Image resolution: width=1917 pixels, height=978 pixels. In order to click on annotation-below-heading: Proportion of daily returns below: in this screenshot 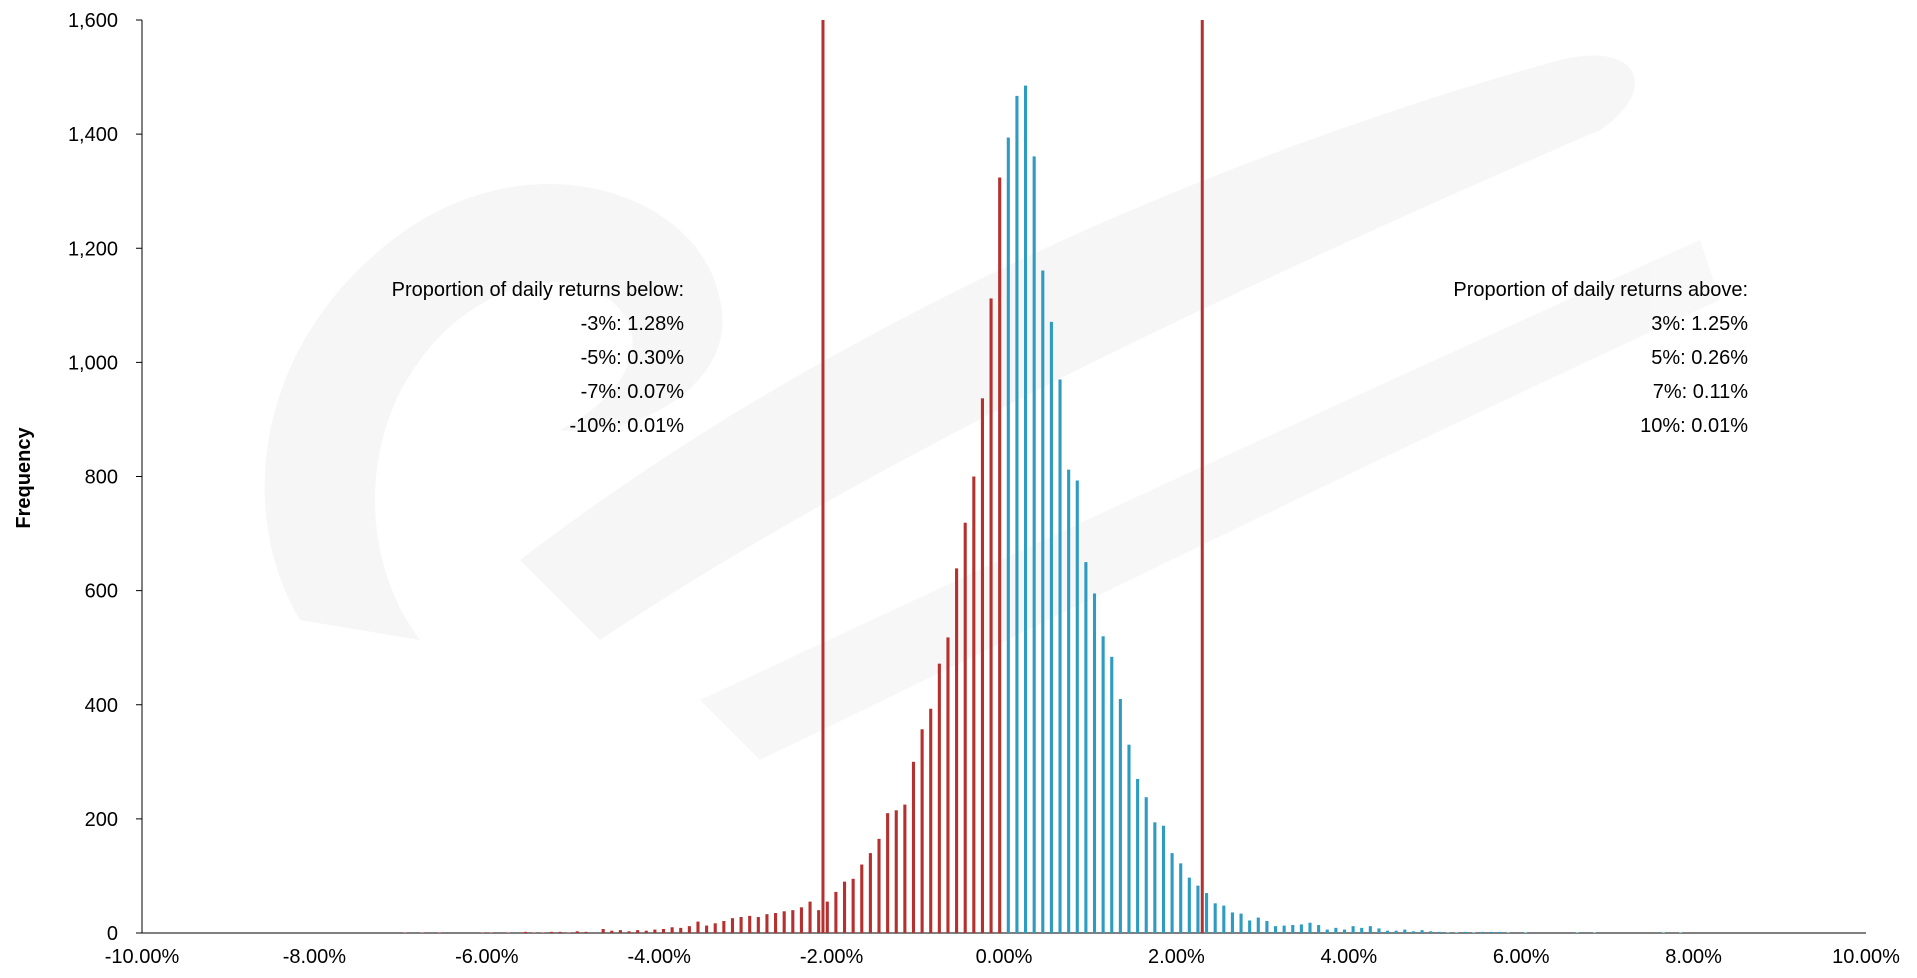, I will do `click(538, 290)`.